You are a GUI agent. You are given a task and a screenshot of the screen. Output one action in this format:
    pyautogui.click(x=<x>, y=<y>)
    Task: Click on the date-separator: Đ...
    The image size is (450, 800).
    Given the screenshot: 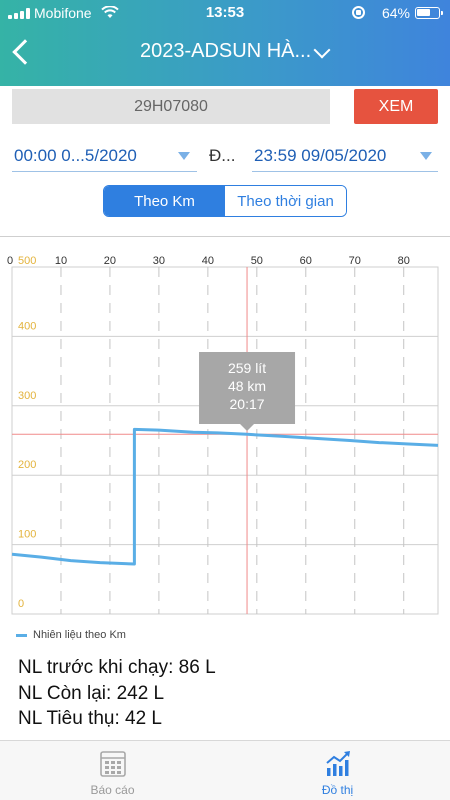 What is the action you would take?
    pyautogui.click(x=222, y=155)
    